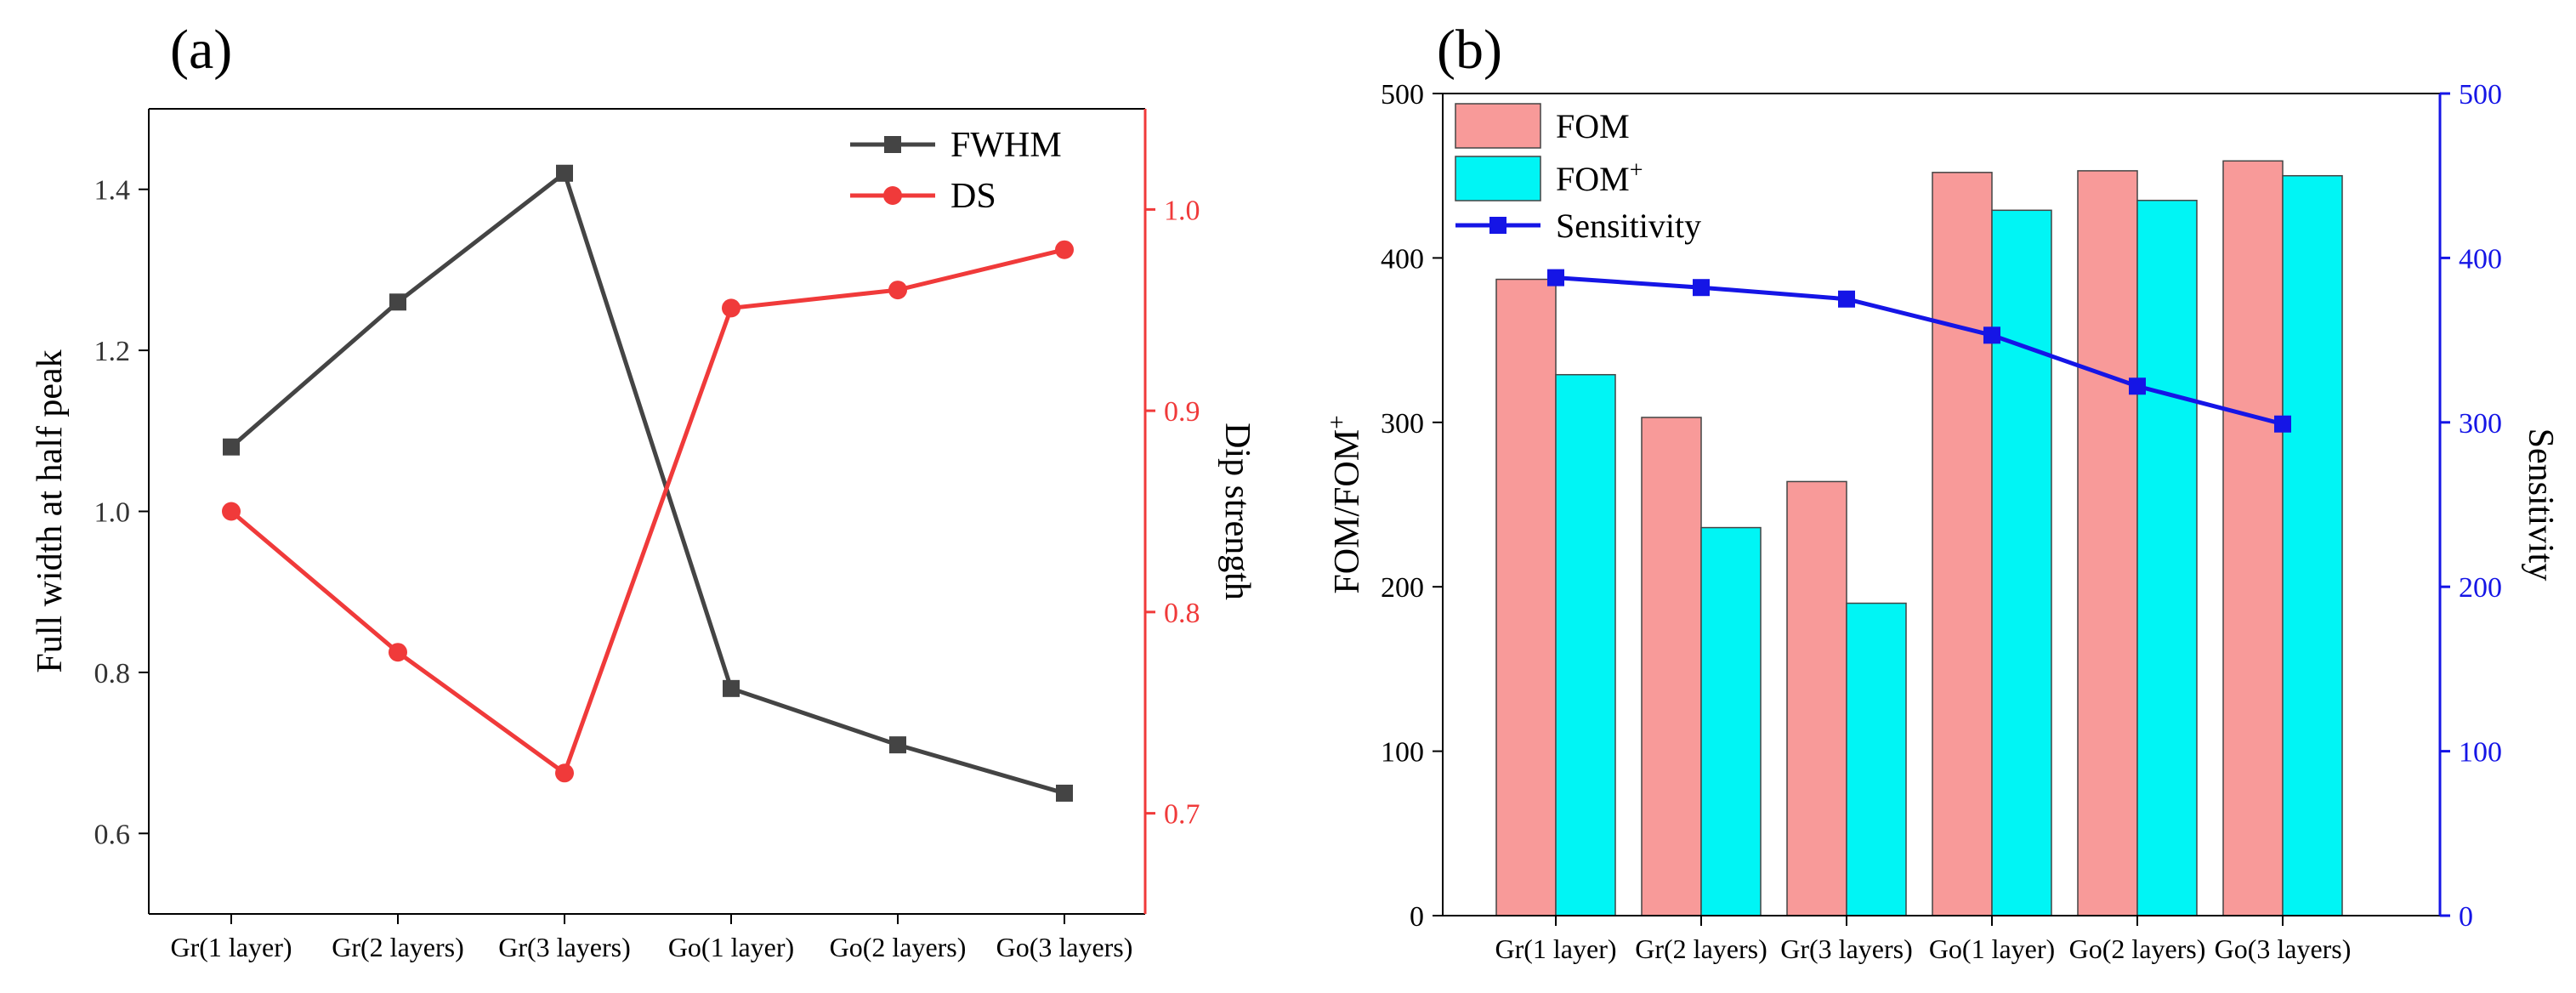 This screenshot has height=993, width=2576. Describe the element at coordinates (1498, 225) in the screenshot. I see `legend-marker-sensitivity` at that location.